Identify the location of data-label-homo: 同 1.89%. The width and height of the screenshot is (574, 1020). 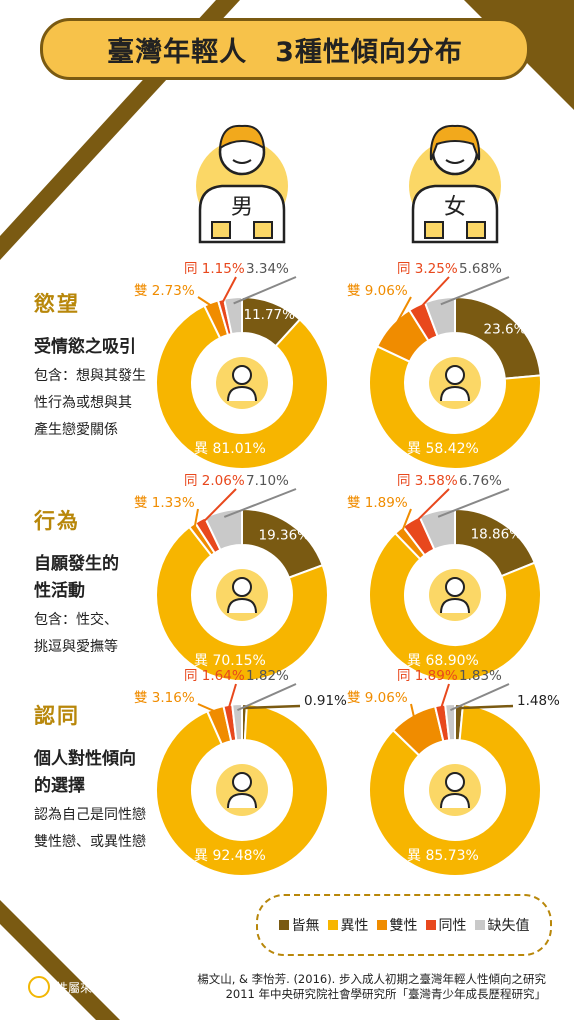
(427, 676).